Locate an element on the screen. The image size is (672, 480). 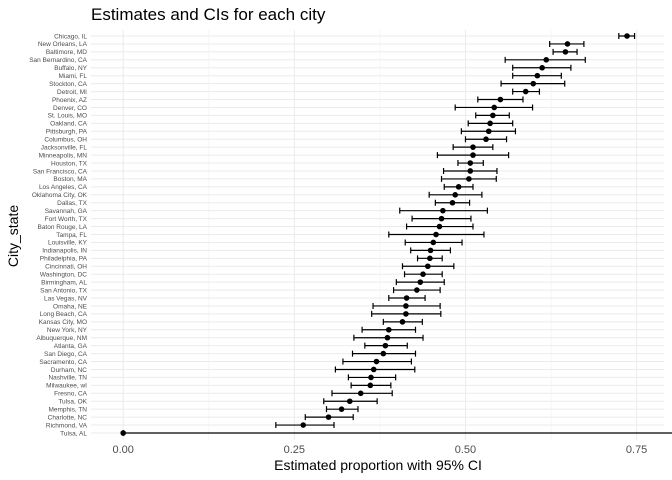
y-tick-label: Tulsa, AL is located at coordinates (73, 433).